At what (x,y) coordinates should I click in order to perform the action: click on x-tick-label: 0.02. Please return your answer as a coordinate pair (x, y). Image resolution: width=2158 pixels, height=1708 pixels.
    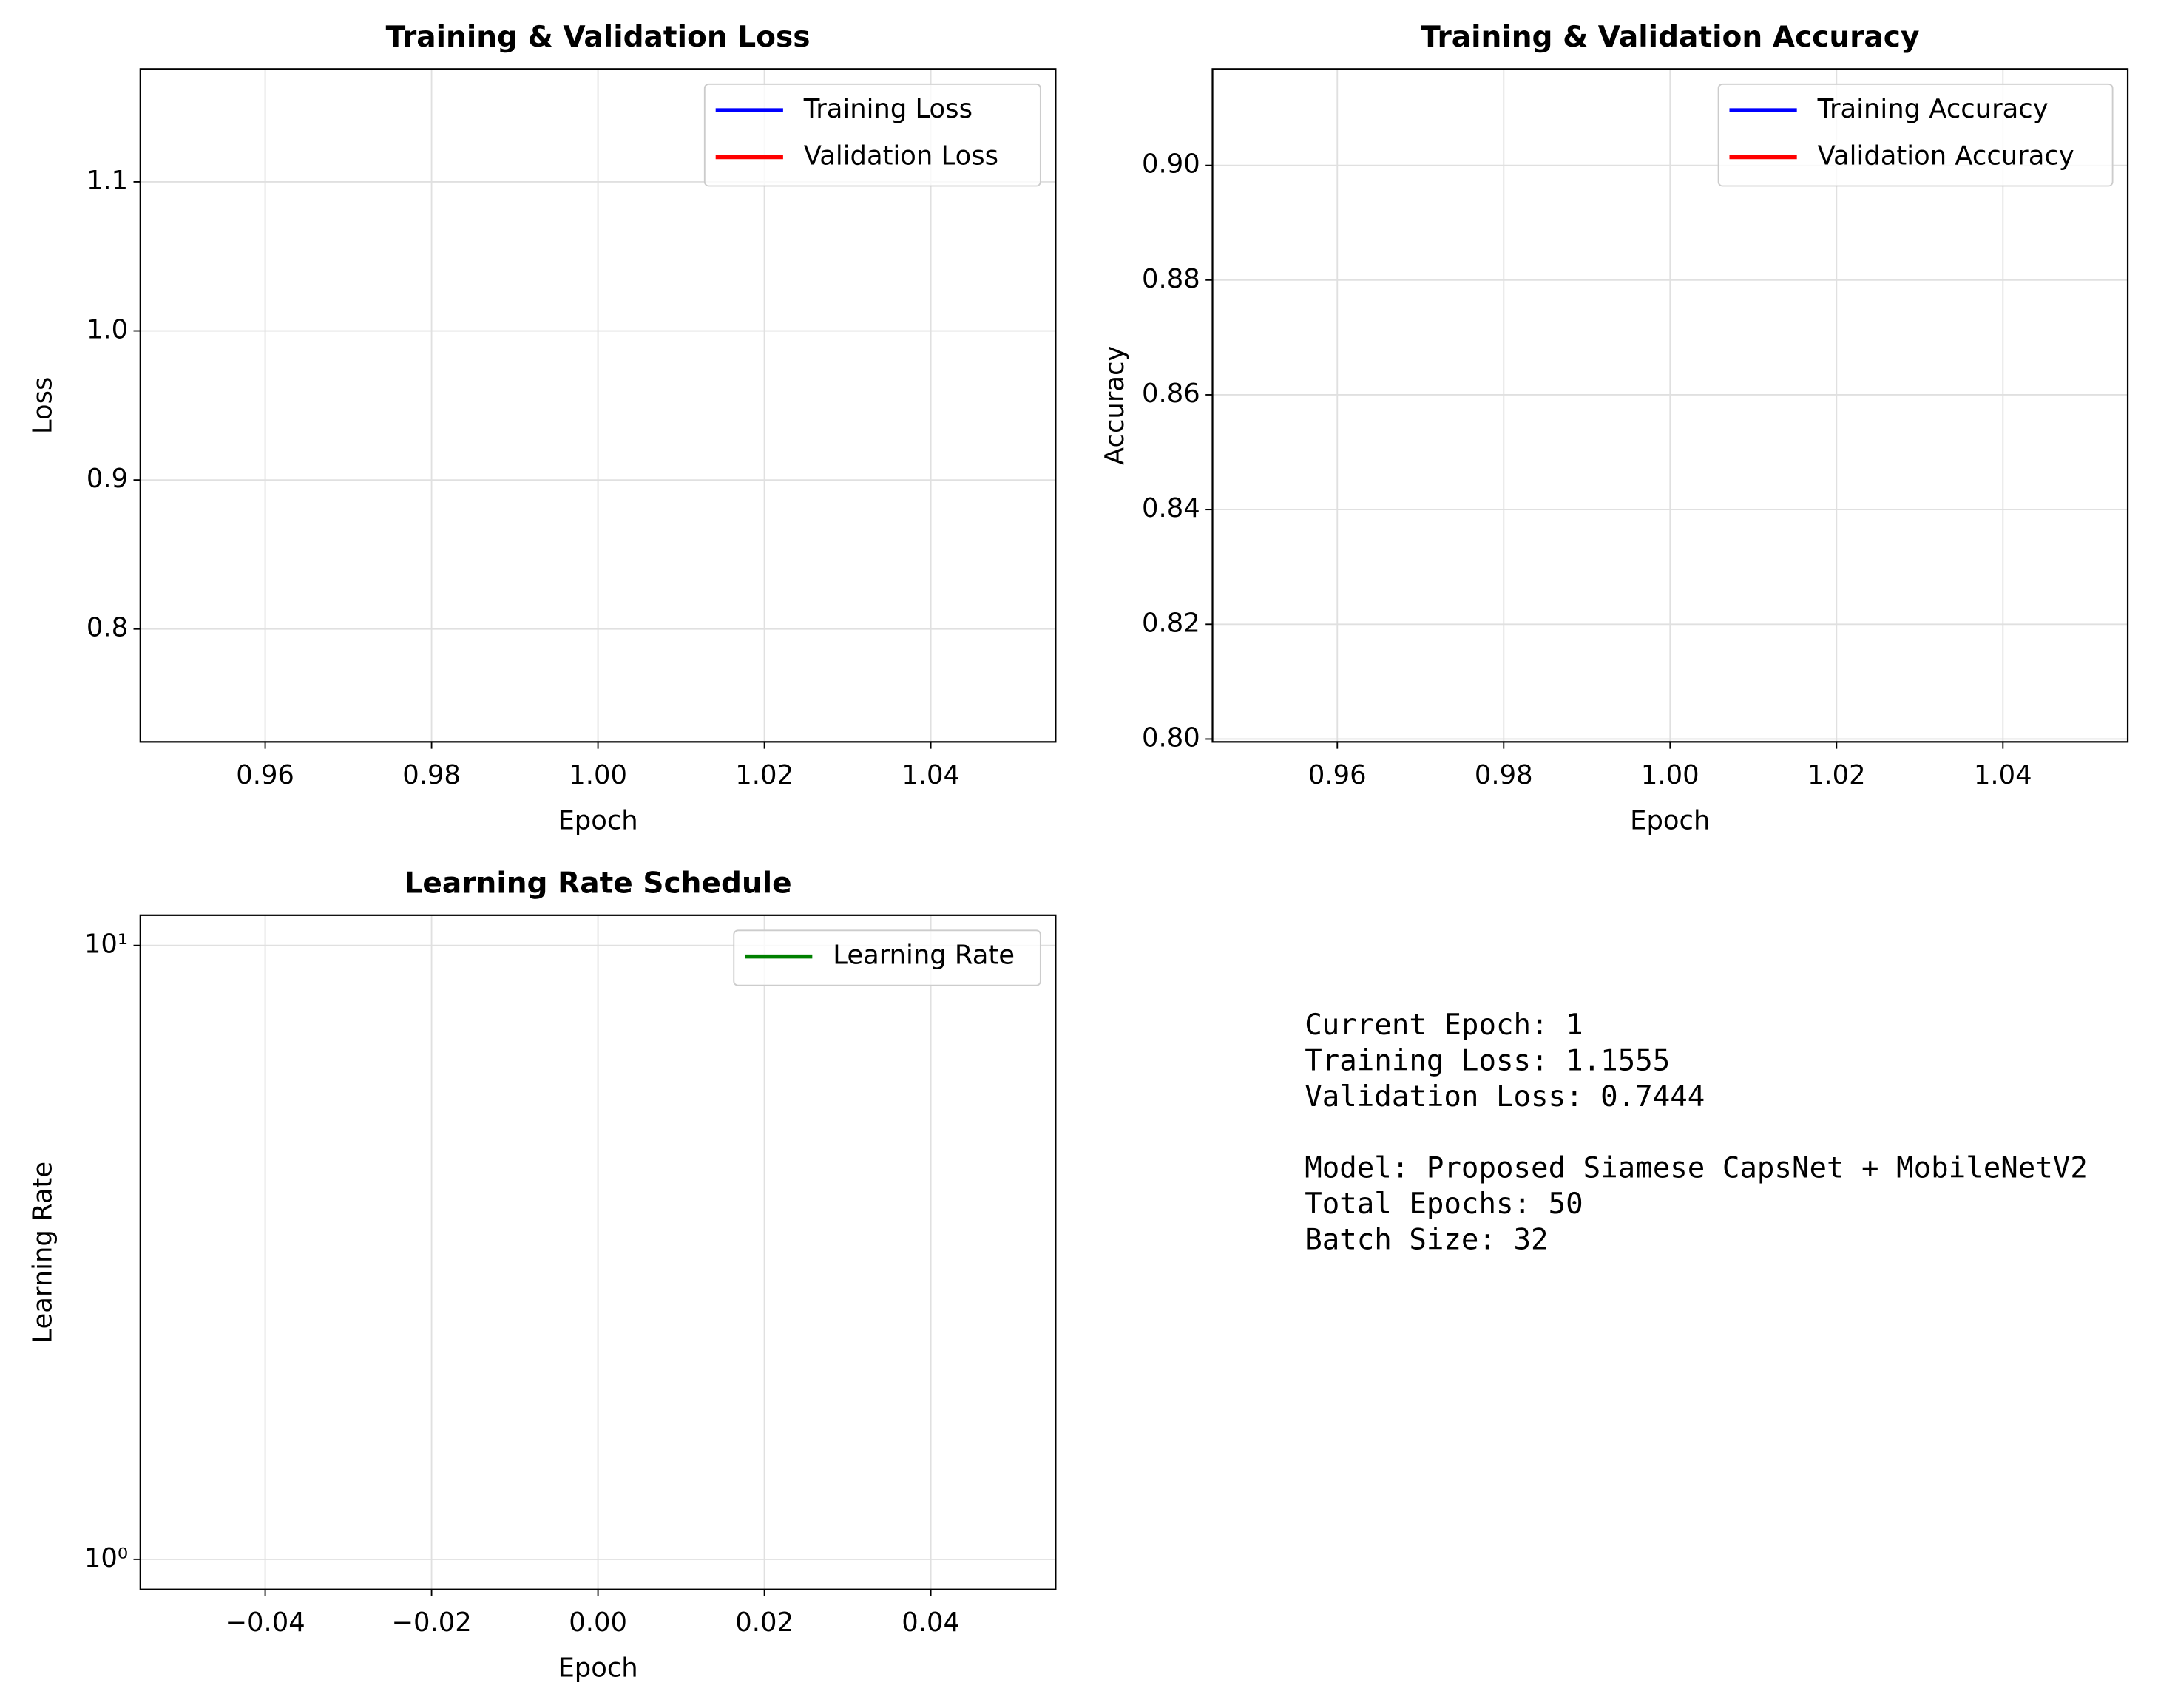
    Looking at the image, I should click on (764, 1622).